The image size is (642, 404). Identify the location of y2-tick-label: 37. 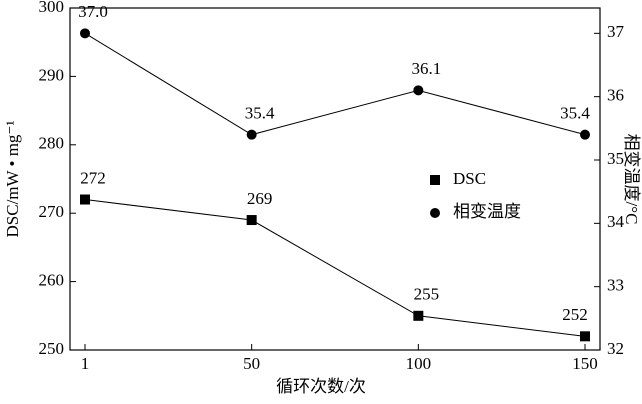
(616, 31).